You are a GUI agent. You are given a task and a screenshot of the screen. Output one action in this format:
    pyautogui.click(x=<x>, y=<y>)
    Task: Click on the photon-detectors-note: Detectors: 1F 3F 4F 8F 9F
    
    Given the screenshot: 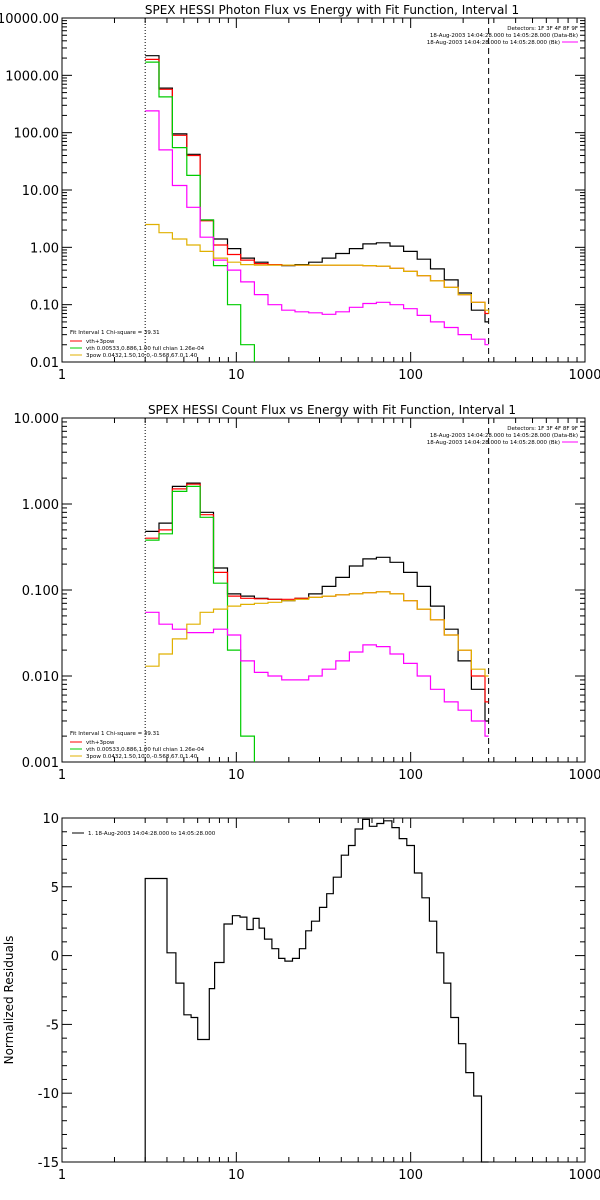 What is the action you would take?
    pyautogui.click(x=542, y=29)
    